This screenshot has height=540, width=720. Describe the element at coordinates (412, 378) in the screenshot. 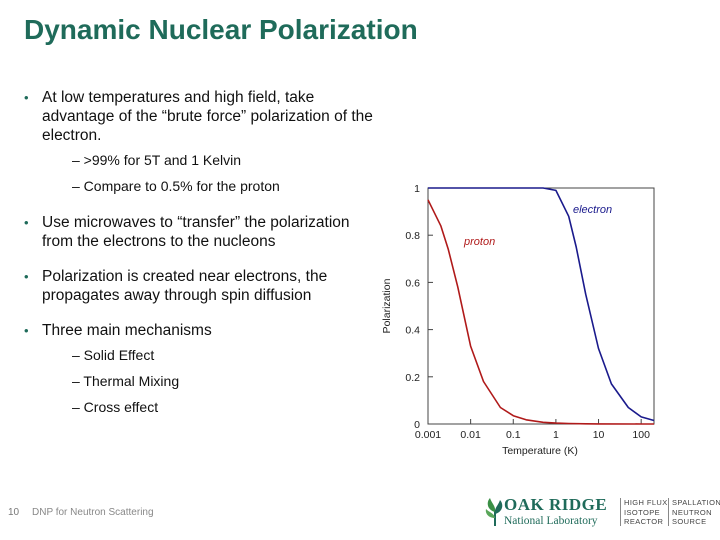

I see `y-tick-label: 0.2` at that location.